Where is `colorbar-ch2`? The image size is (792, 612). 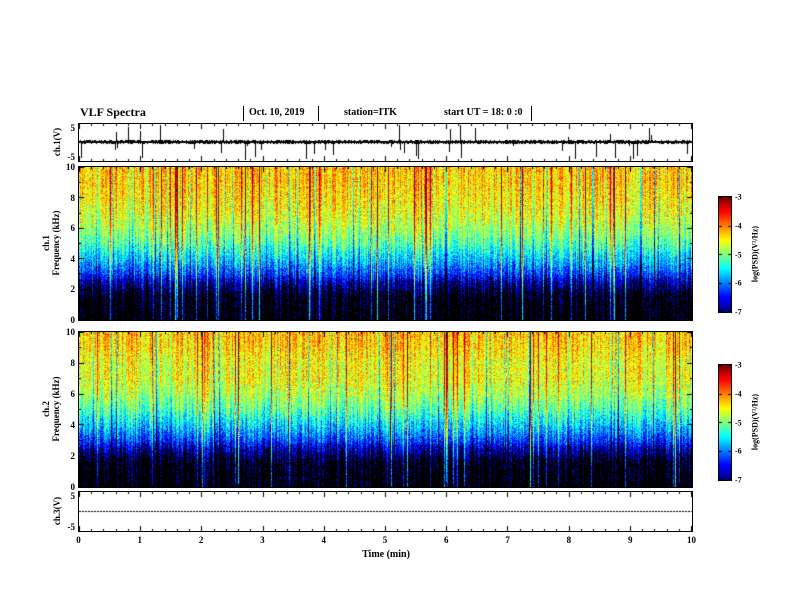 colorbar-ch2 is located at coordinates (725, 422).